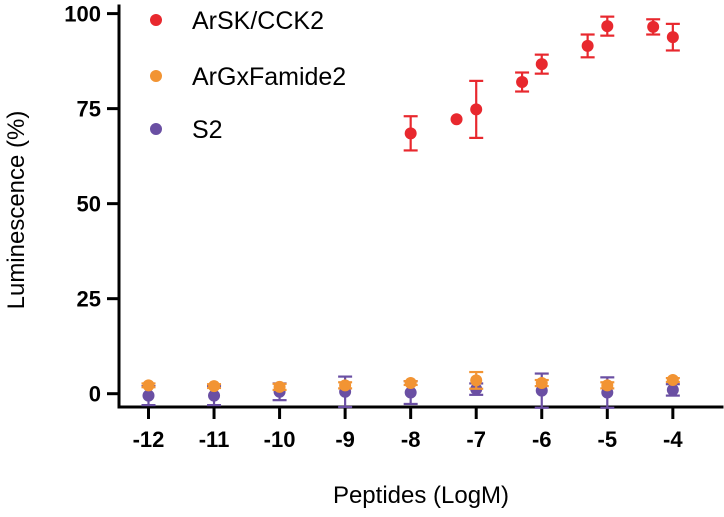  What do you see at coordinates (214, 439) in the screenshot?
I see `x-tick-label: -11` at bounding box center [214, 439].